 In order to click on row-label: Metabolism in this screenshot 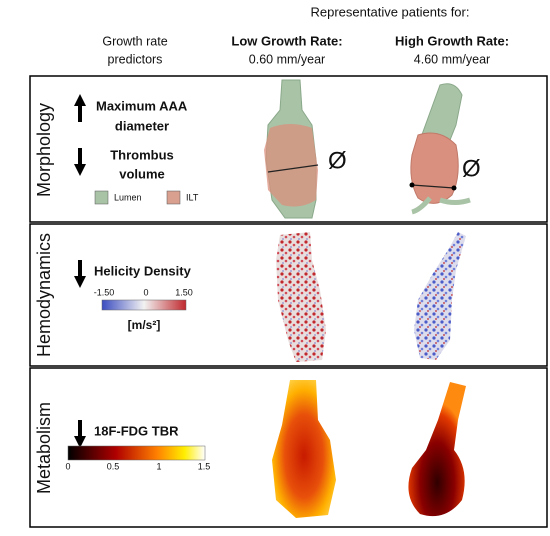, I will do `click(44, 448)`.